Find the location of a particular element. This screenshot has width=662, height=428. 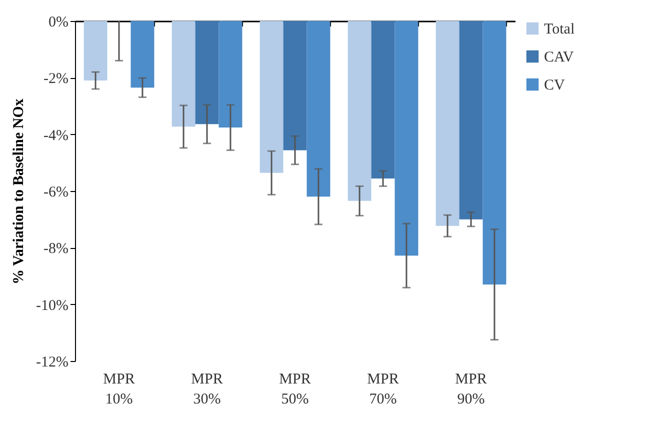

legend-label: CV is located at coordinates (555, 86).